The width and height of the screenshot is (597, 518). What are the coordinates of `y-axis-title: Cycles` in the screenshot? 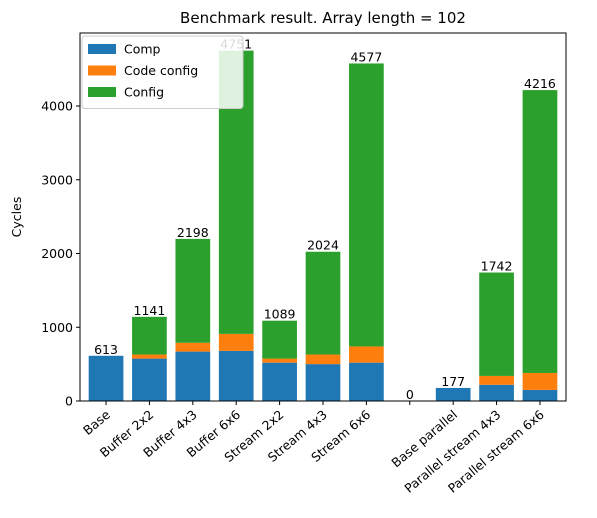 It's located at (16, 217).